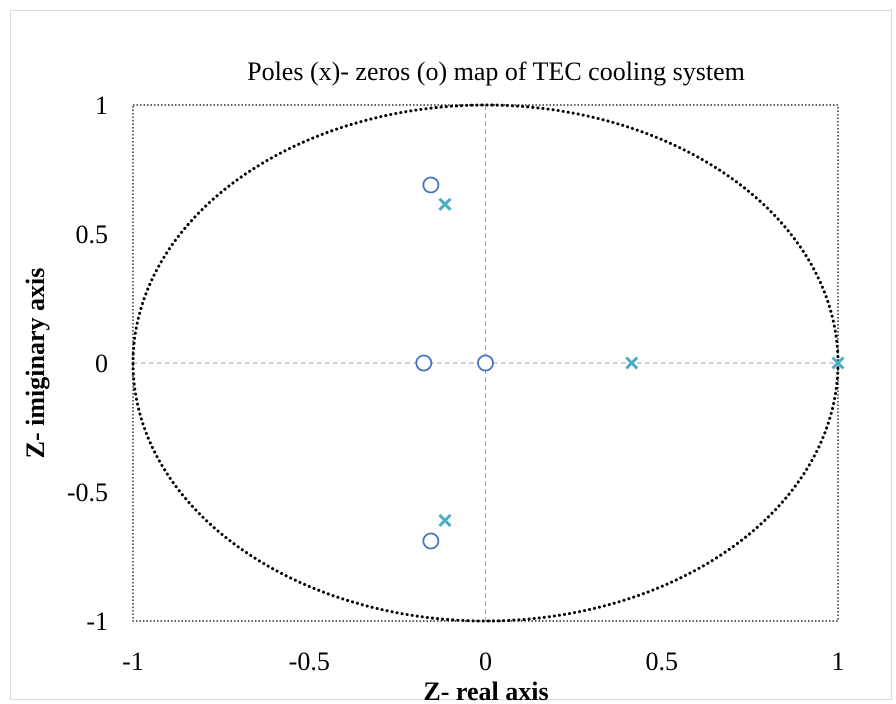  I want to click on y-tick-label: -0.5, so click(87, 492).